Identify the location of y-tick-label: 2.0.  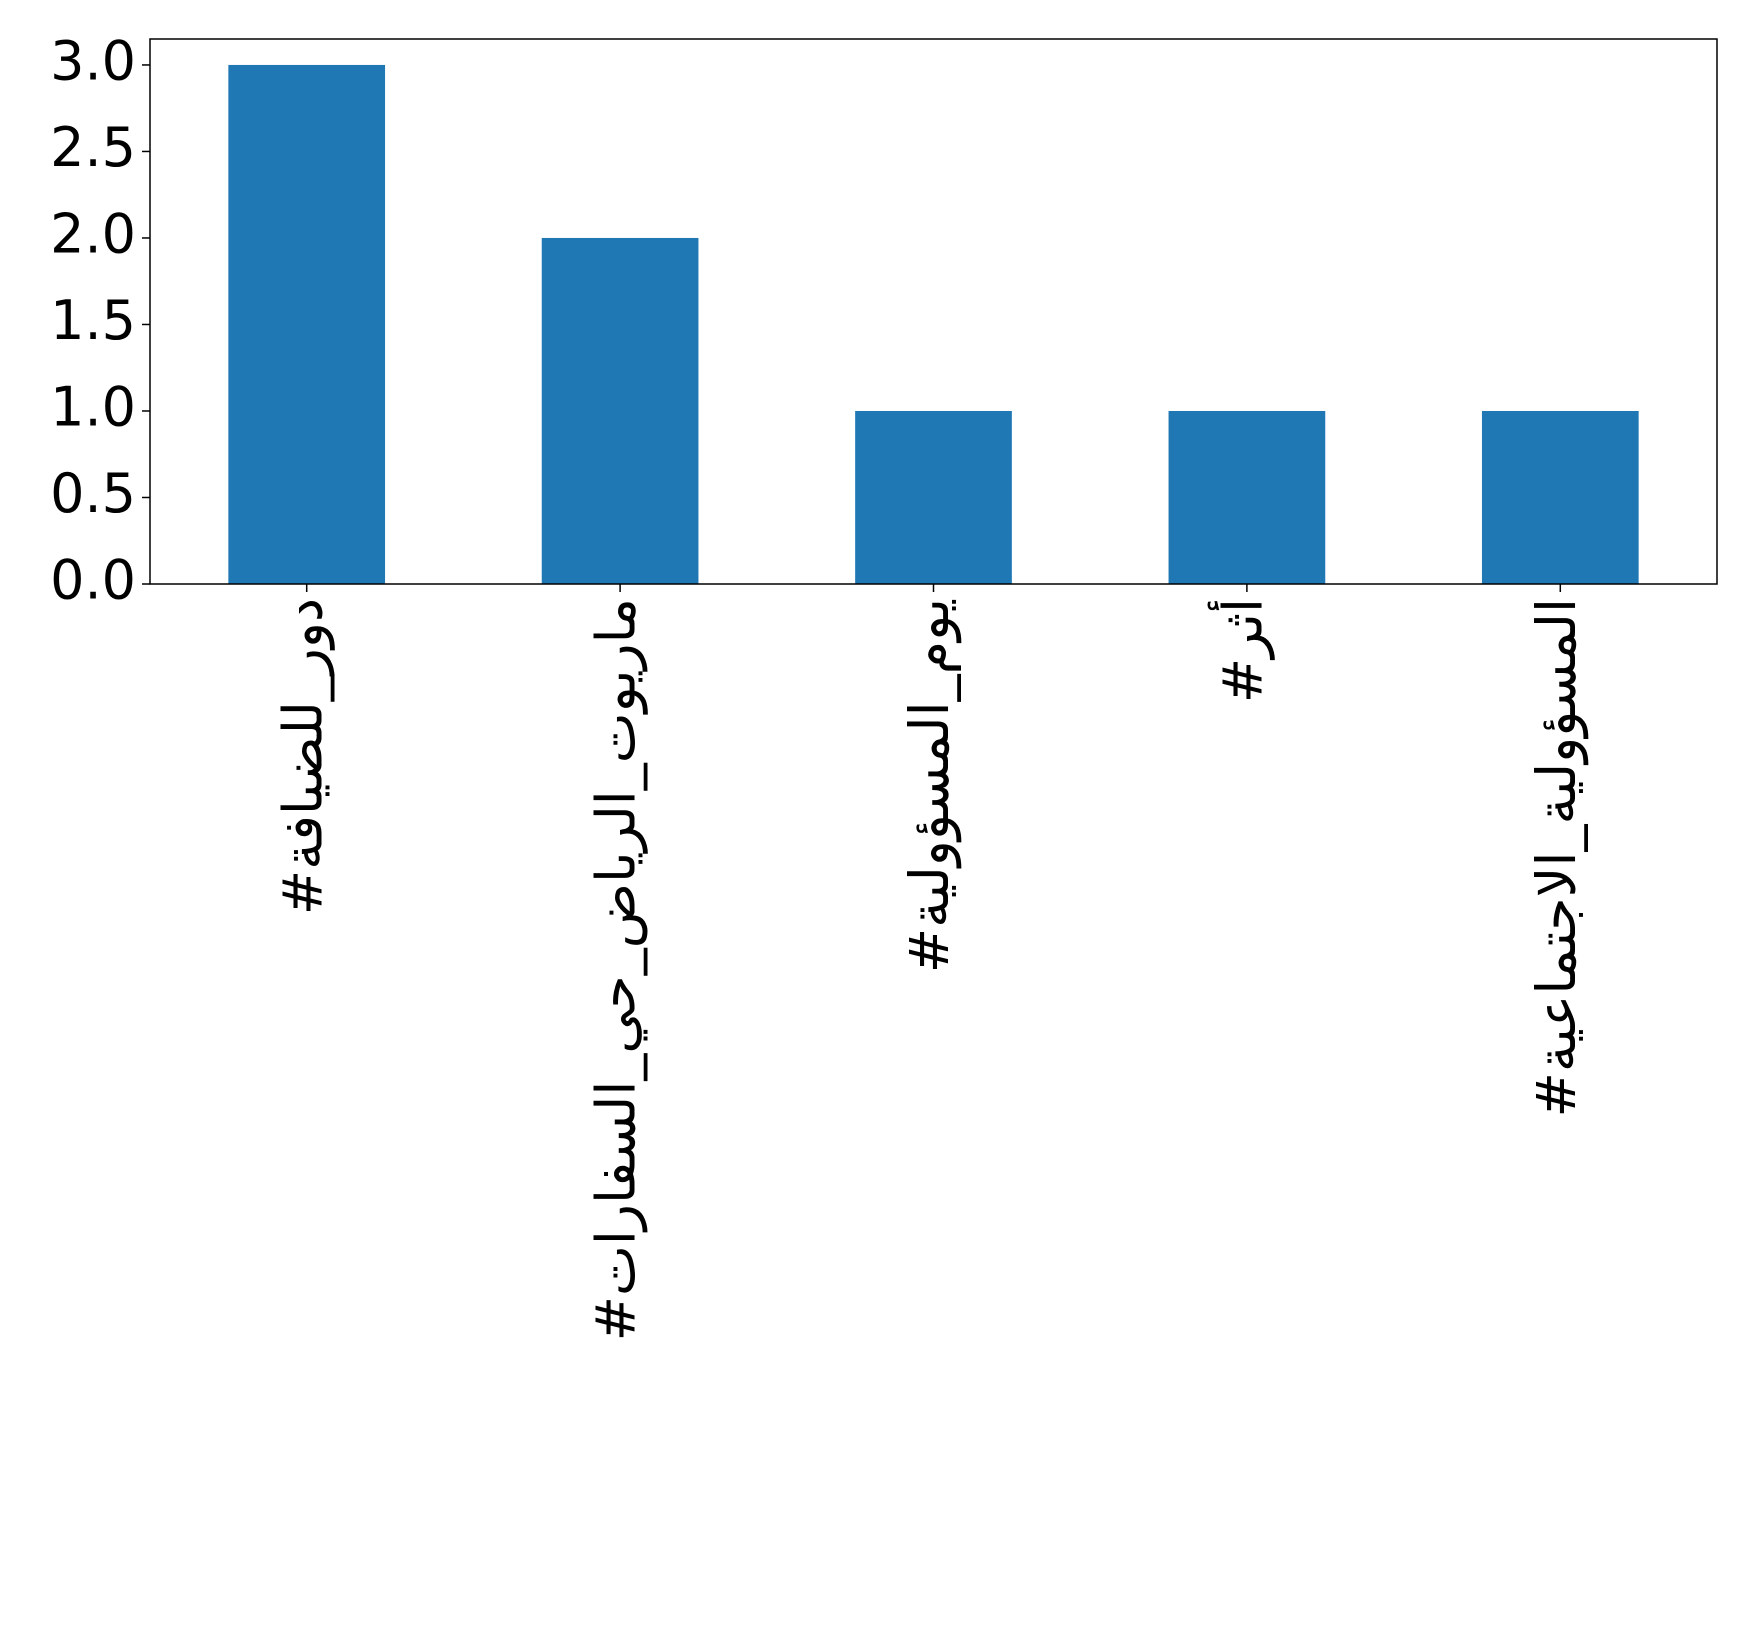
(93, 234).